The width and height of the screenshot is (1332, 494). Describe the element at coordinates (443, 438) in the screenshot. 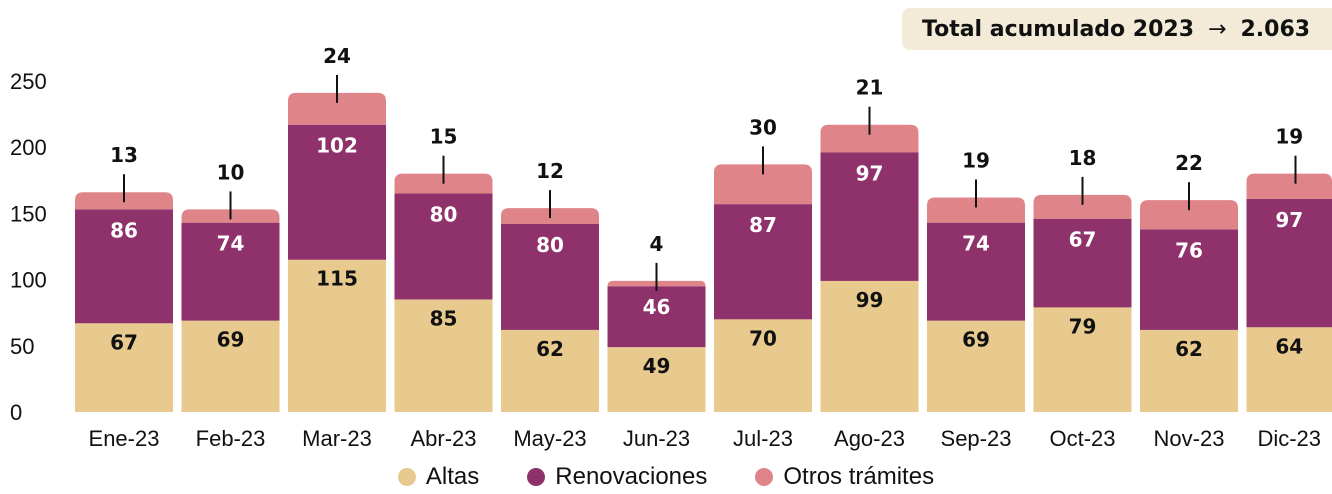

I see `x-tick-label: Abr-23` at that location.